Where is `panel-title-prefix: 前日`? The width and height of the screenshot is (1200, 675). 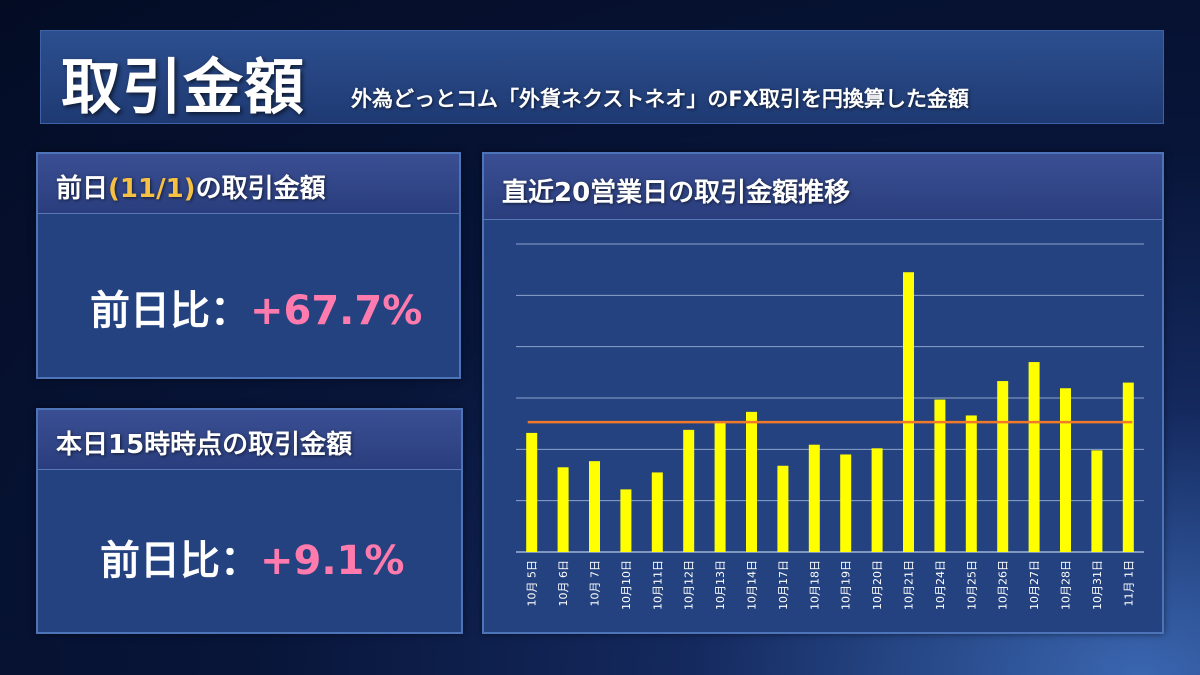
panel-title-prefix: 前日 is located at coordinates (82, 189).